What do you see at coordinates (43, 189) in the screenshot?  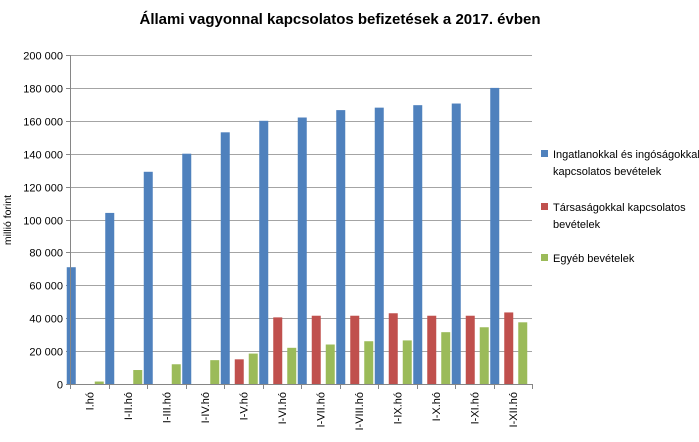 I see `y-tick-label: 120 000` at bounding box center [43, 189].